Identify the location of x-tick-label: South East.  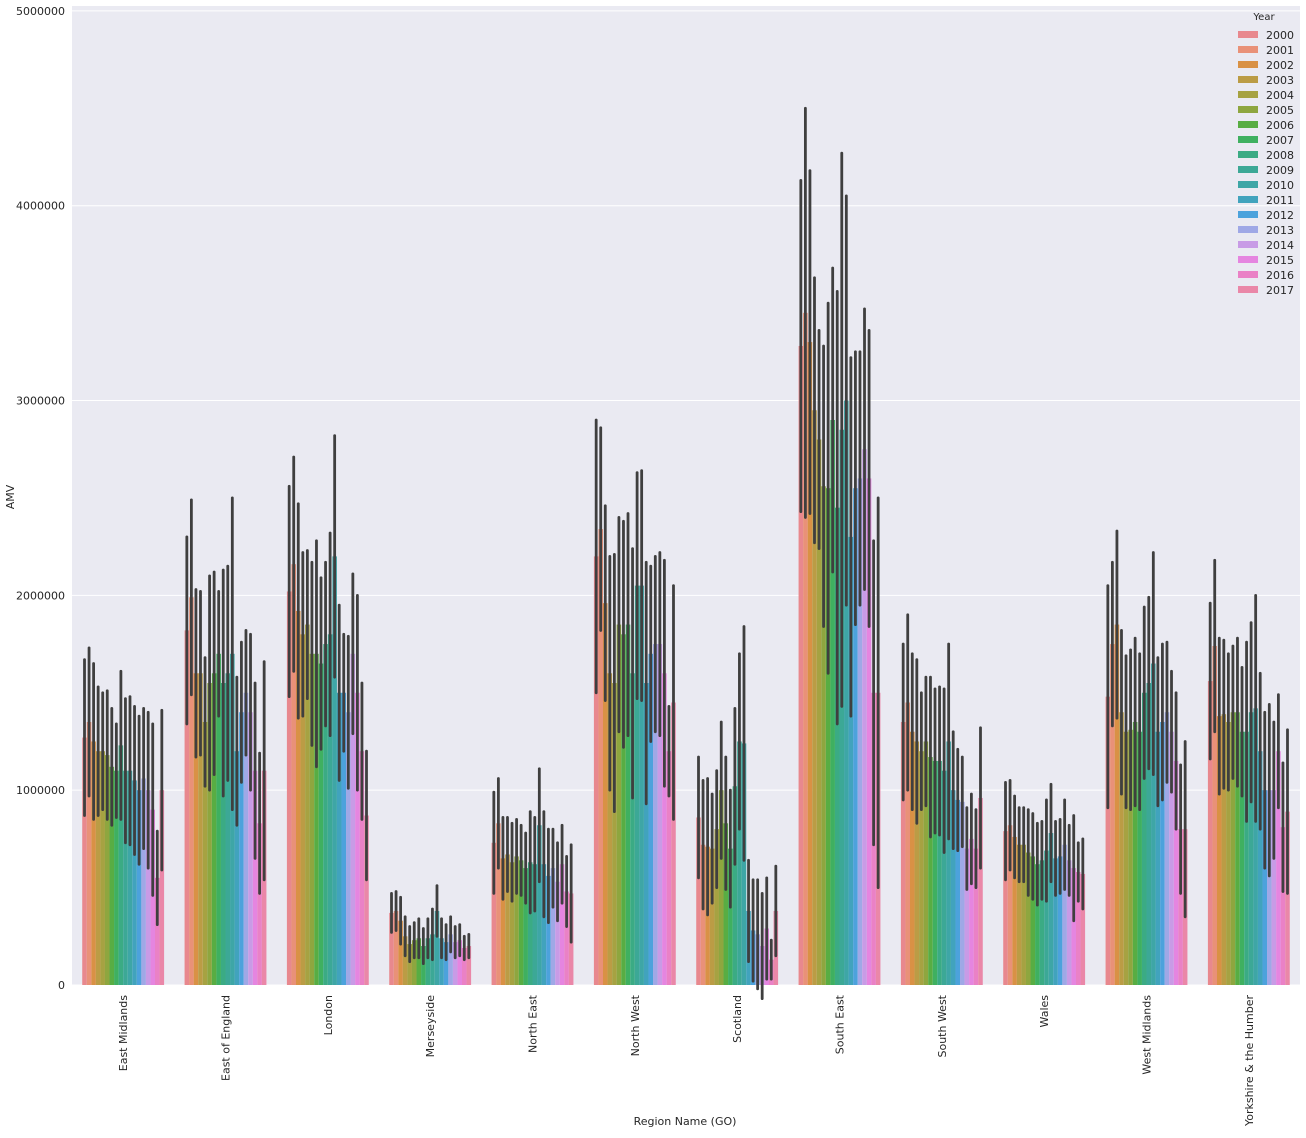
(840, 1024).